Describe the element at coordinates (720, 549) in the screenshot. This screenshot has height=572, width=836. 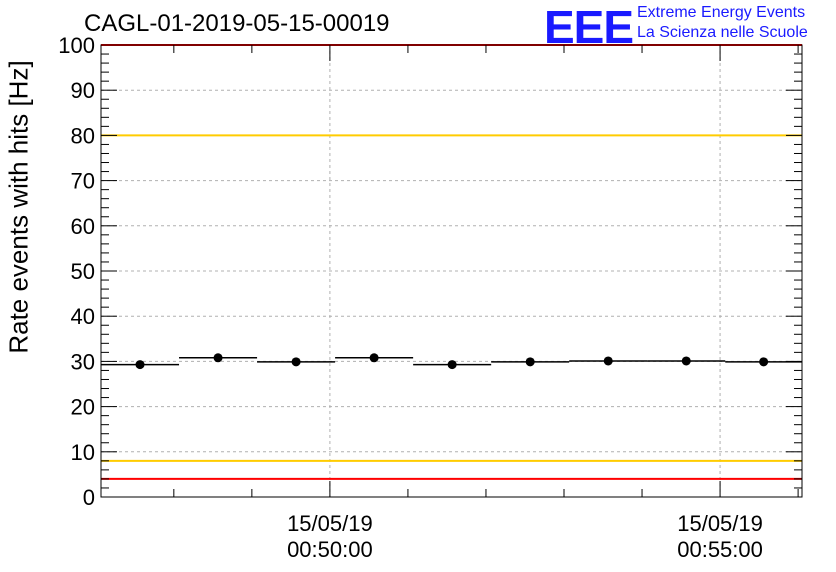
I see `x-tick-label-time: 00:55:00` at that location.